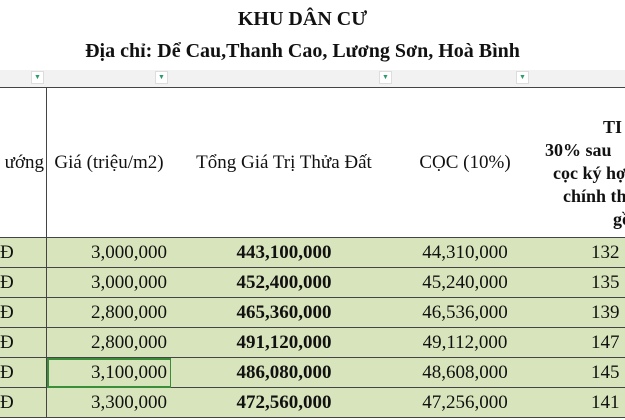 This screenshot has height=420, width=625. I want to click on cell-total-value: 472,560,000, so click(284, 403).